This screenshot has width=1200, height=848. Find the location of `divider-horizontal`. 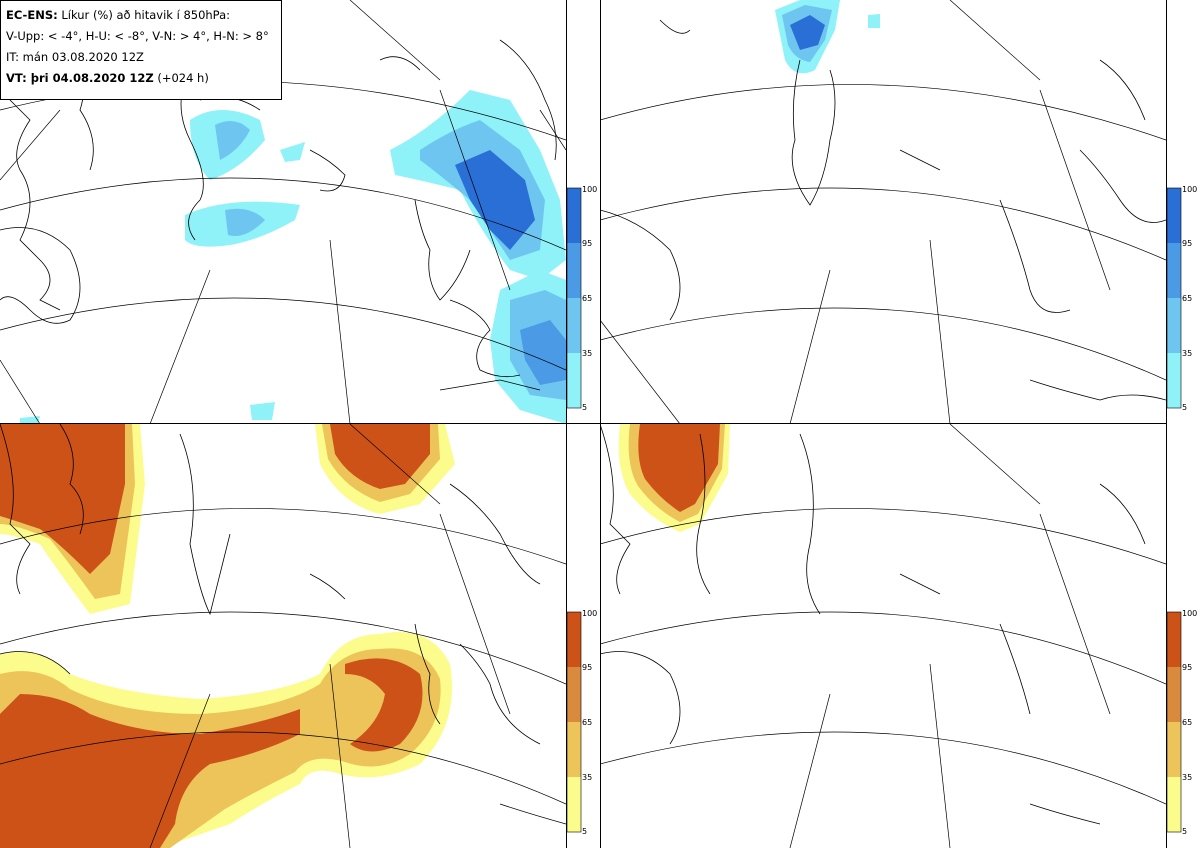

divider-horizontal is located at coordinates (583, 423).